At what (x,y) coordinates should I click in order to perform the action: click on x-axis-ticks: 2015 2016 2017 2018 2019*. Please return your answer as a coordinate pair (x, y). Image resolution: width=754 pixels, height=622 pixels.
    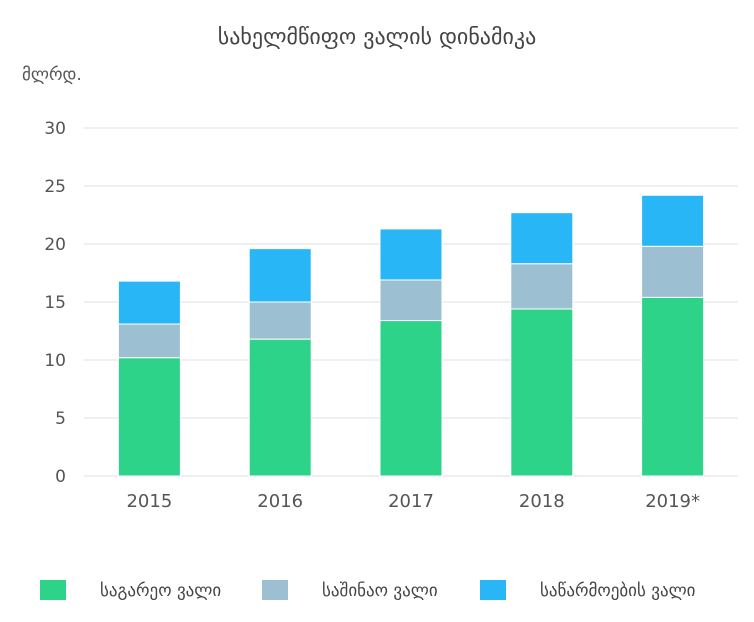
    Looking at the image, I should click on (413, 501).